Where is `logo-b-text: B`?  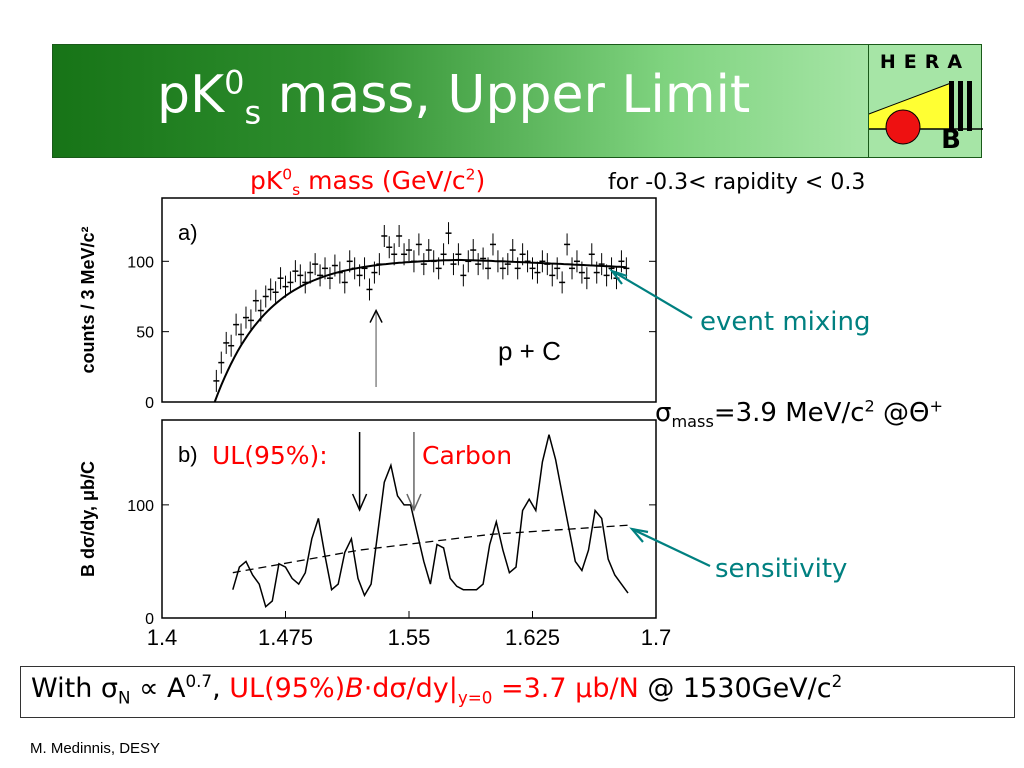 logo-b-text: B is located at coordinates (951, 140).